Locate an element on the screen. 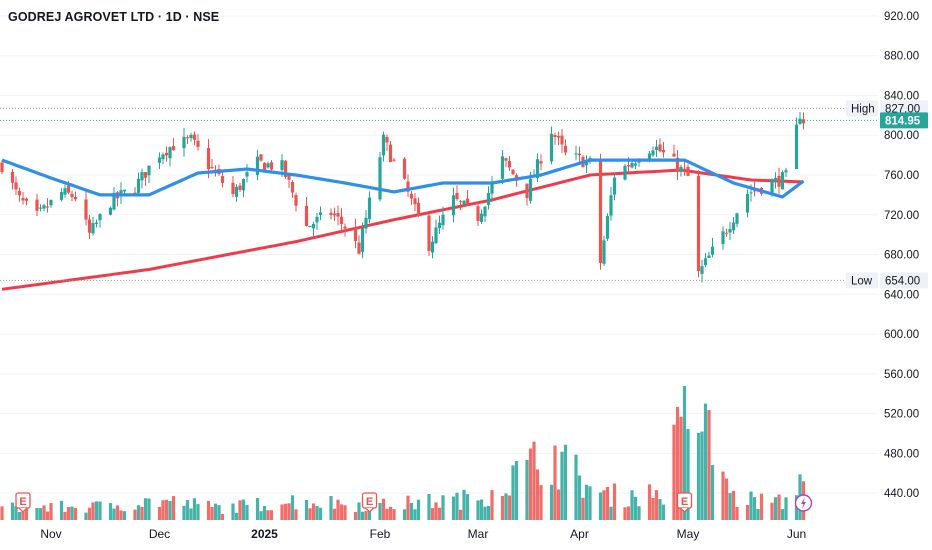 Image resolution: width=932 pixels, height=550 pixels. price-axis-tick-label: 520.00 is located at coordinates (901, 415).